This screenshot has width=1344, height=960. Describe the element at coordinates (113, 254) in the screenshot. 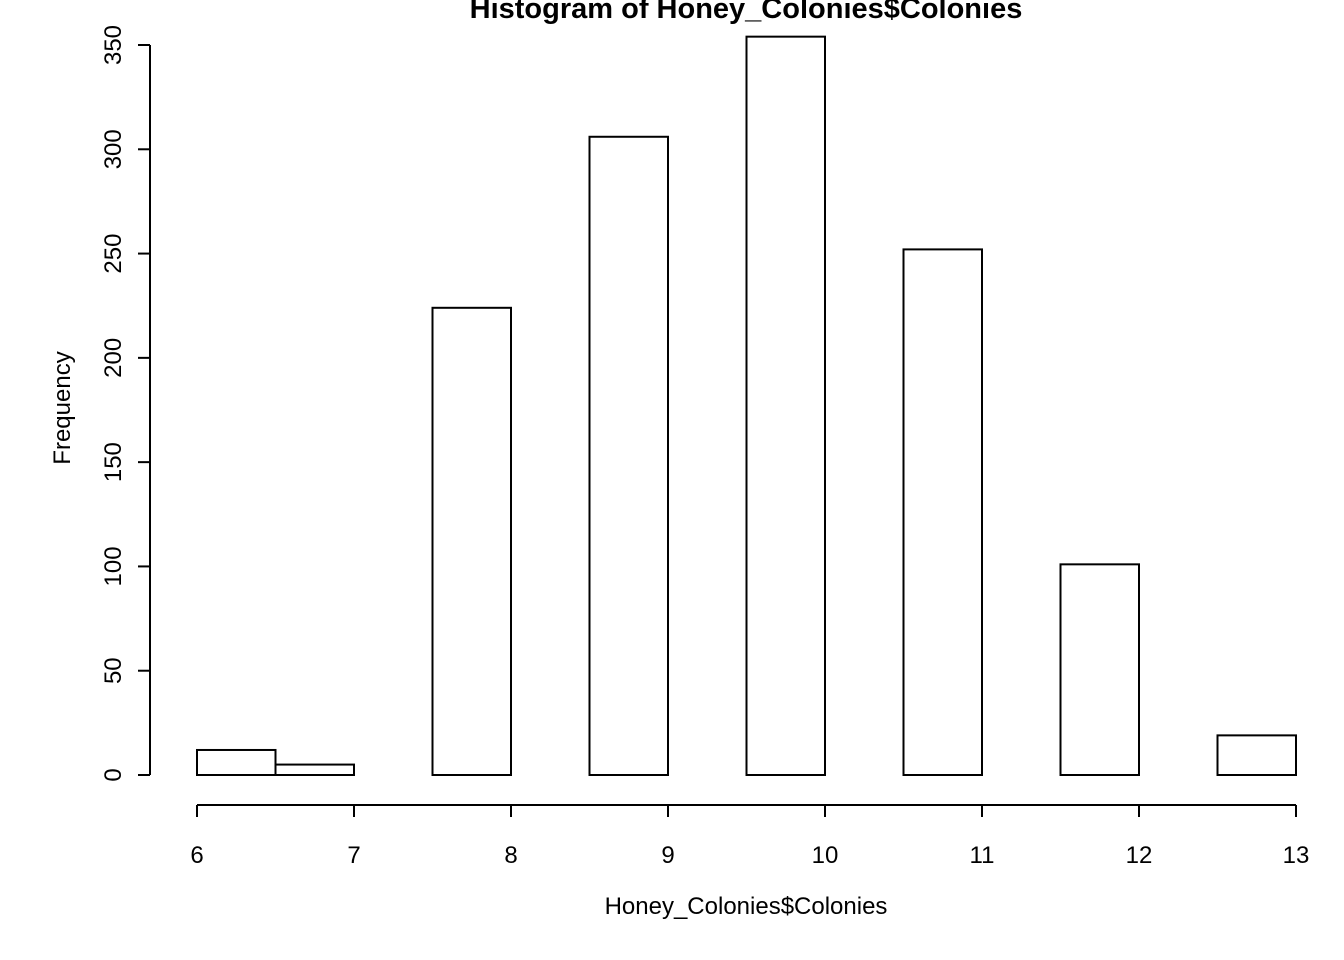

I see `y-tick-label: 250` at that location.